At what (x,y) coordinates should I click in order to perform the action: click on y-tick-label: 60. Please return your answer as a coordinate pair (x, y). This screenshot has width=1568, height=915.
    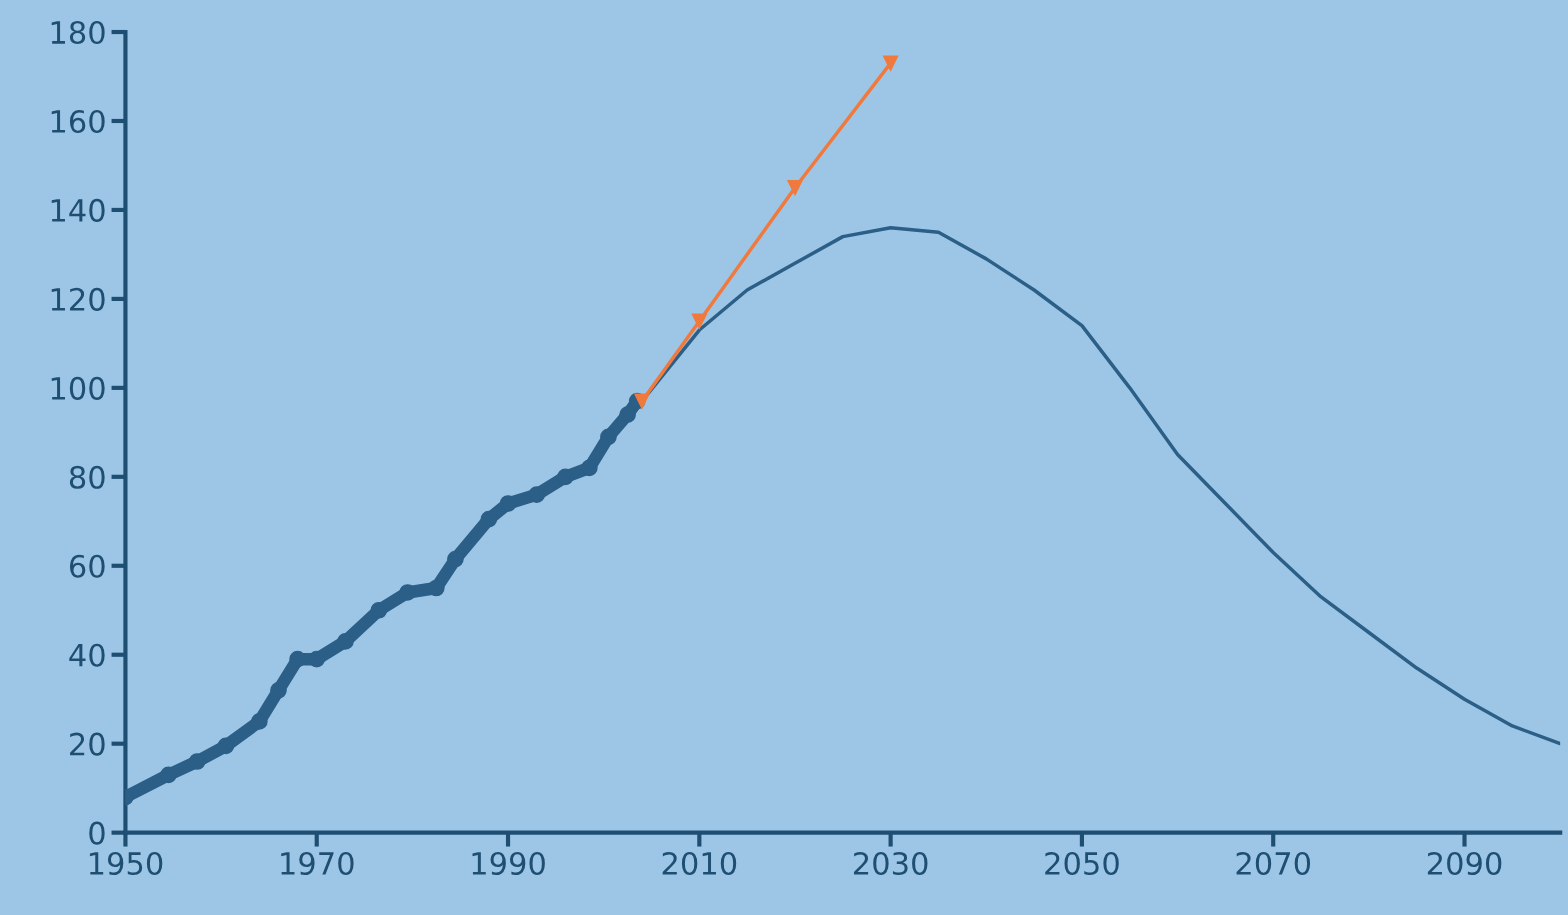
    Looking at the image, I should click on (87, 566).